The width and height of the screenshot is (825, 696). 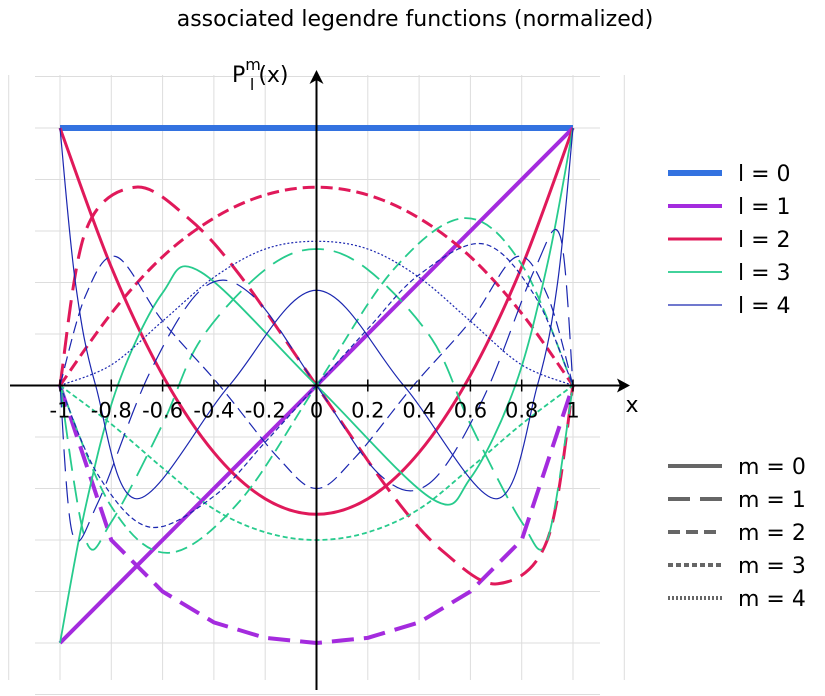 What do you see at coordinates (772, 599) in the screenshot?
I see `legend-m-label: m = 4` at bounding box center [772, 599].